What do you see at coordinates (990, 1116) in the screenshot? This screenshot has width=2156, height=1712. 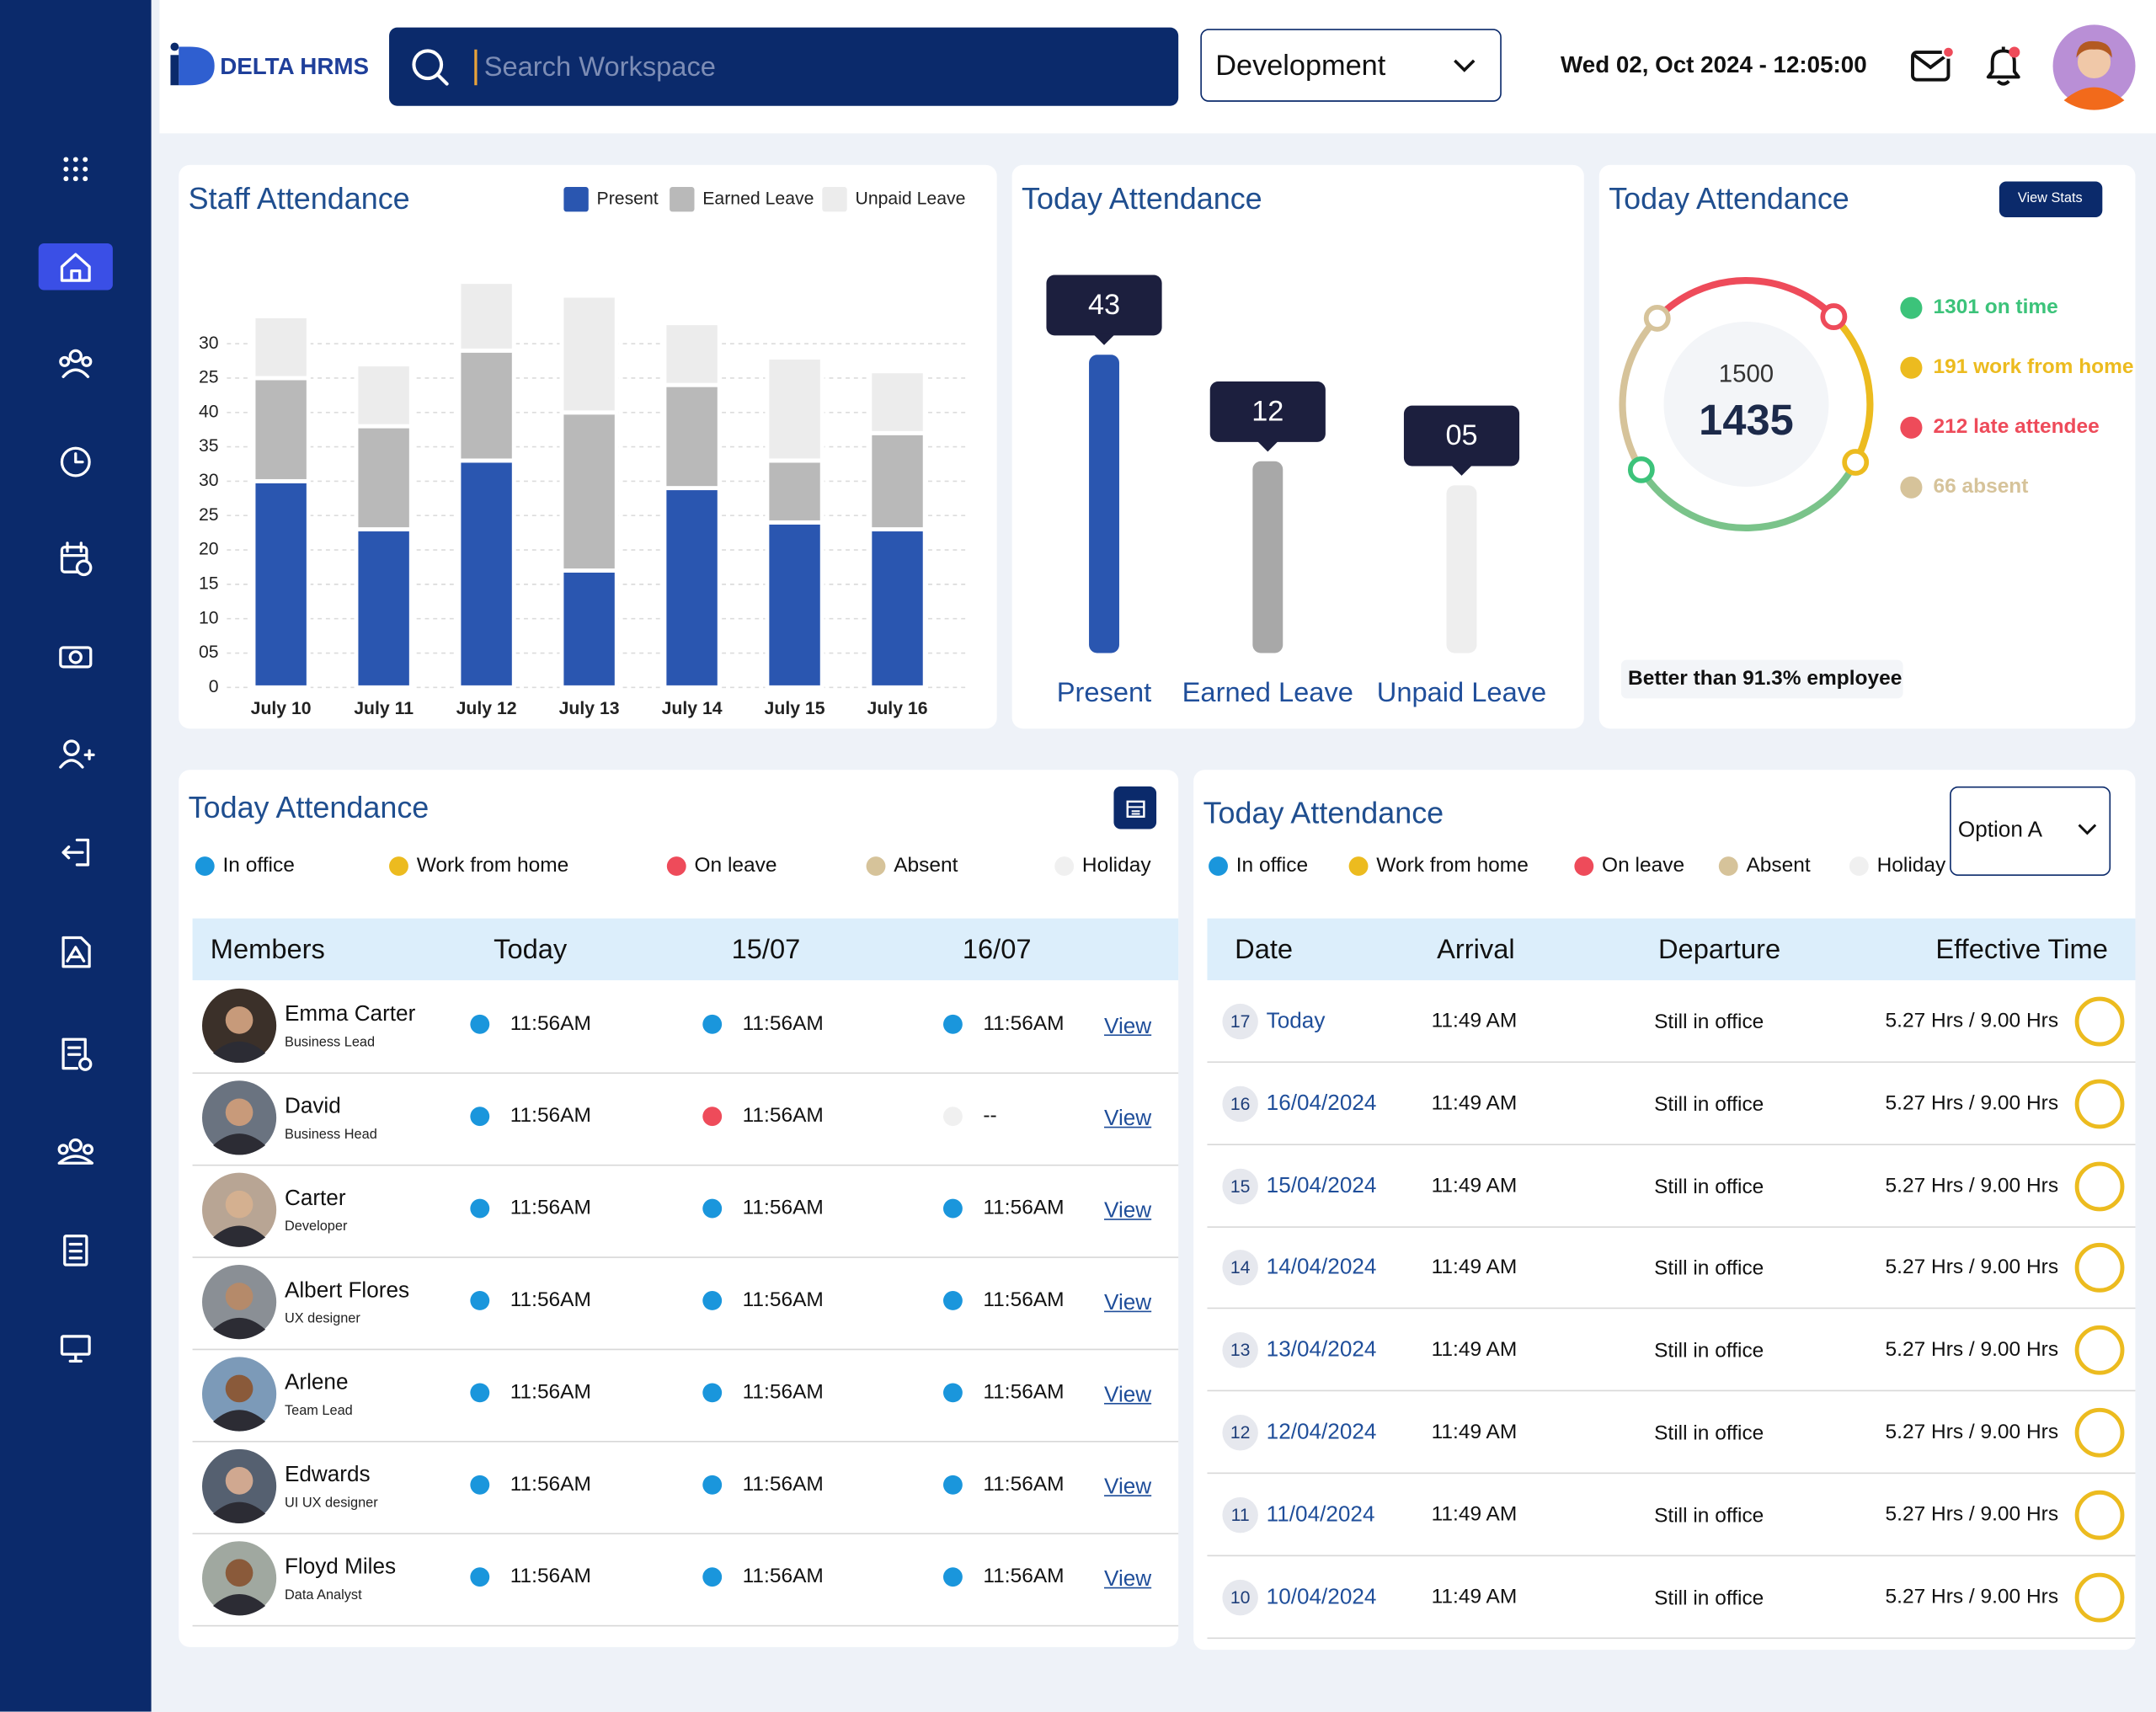 I see `time: --` at bounding box center [990, 1116].